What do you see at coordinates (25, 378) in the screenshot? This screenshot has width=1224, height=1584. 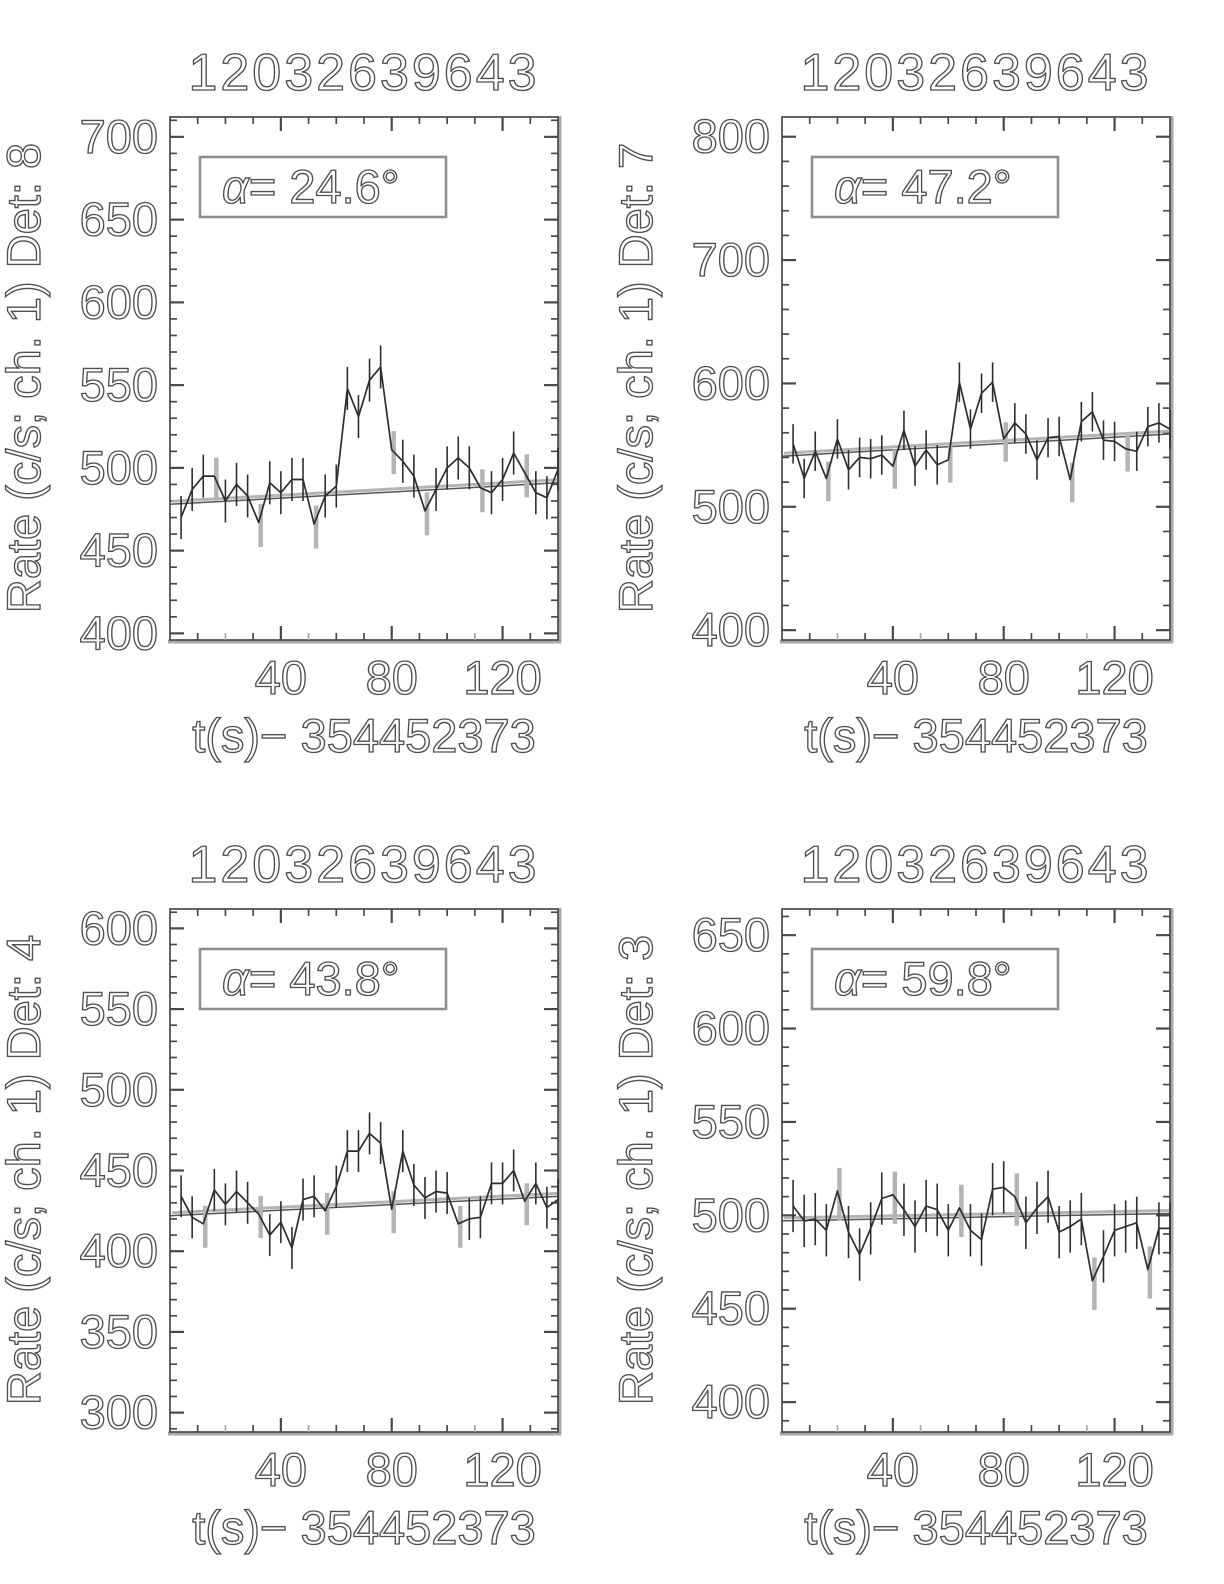 I see `y-axis-label: Rate (c/s; ch. 1) Det: 8` at bounding box center [25, 378].